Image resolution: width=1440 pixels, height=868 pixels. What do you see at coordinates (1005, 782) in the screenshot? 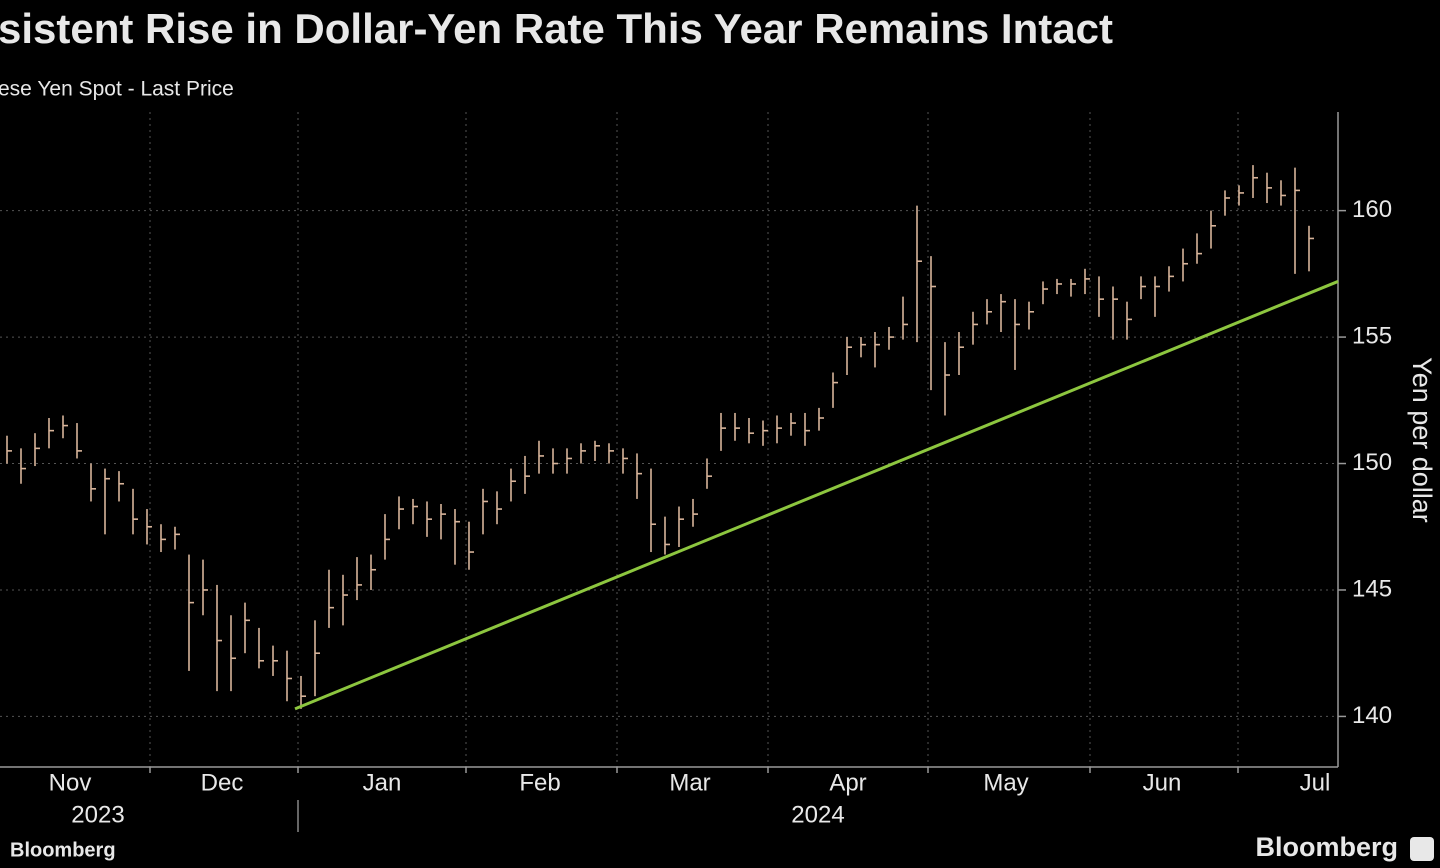
I see `x-tick-label: May` at bounding box center [1005, 782].